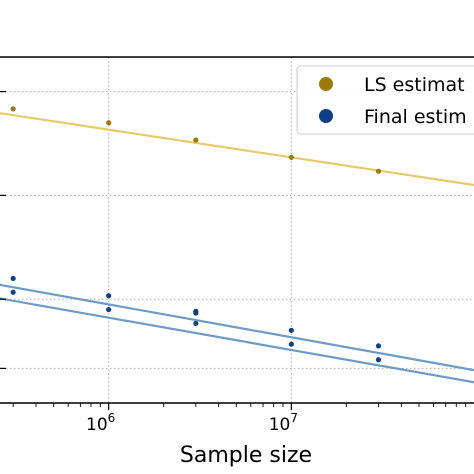 The height and width of the screenshot is (474, 474). Describe the element at coordinates (414, 85) in the screenshot. I see `legend-label-1: LS estimat` at that location.